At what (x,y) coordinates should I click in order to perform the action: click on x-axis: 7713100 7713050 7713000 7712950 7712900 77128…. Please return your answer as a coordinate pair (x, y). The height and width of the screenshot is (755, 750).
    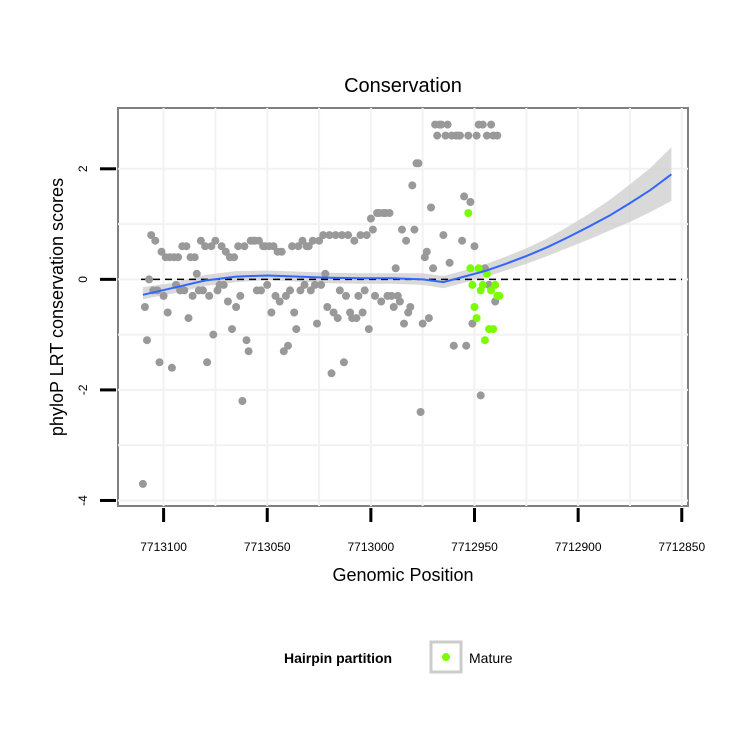
    Looking at the image, I should click on (422, 531).